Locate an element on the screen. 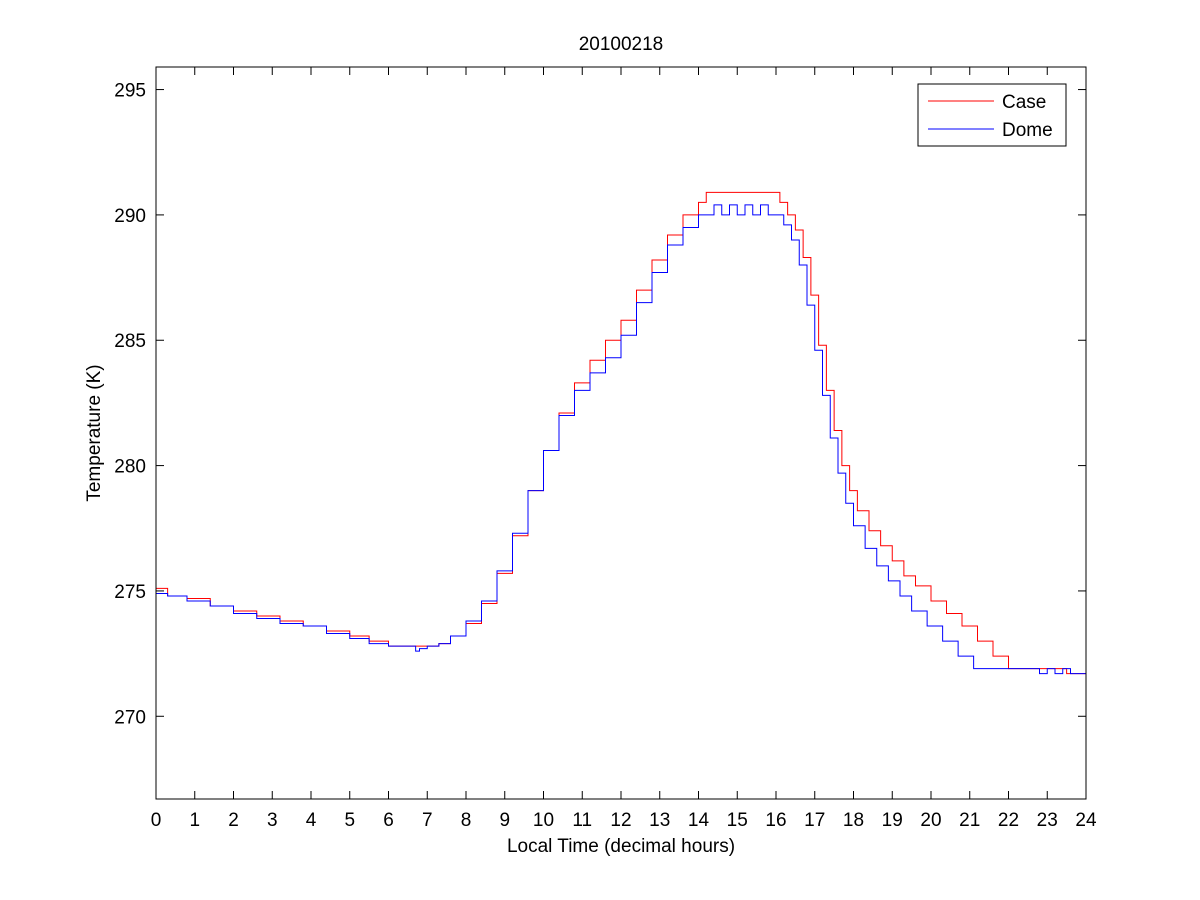  x-tick-label: 21 is located at coordinates (969, 820).